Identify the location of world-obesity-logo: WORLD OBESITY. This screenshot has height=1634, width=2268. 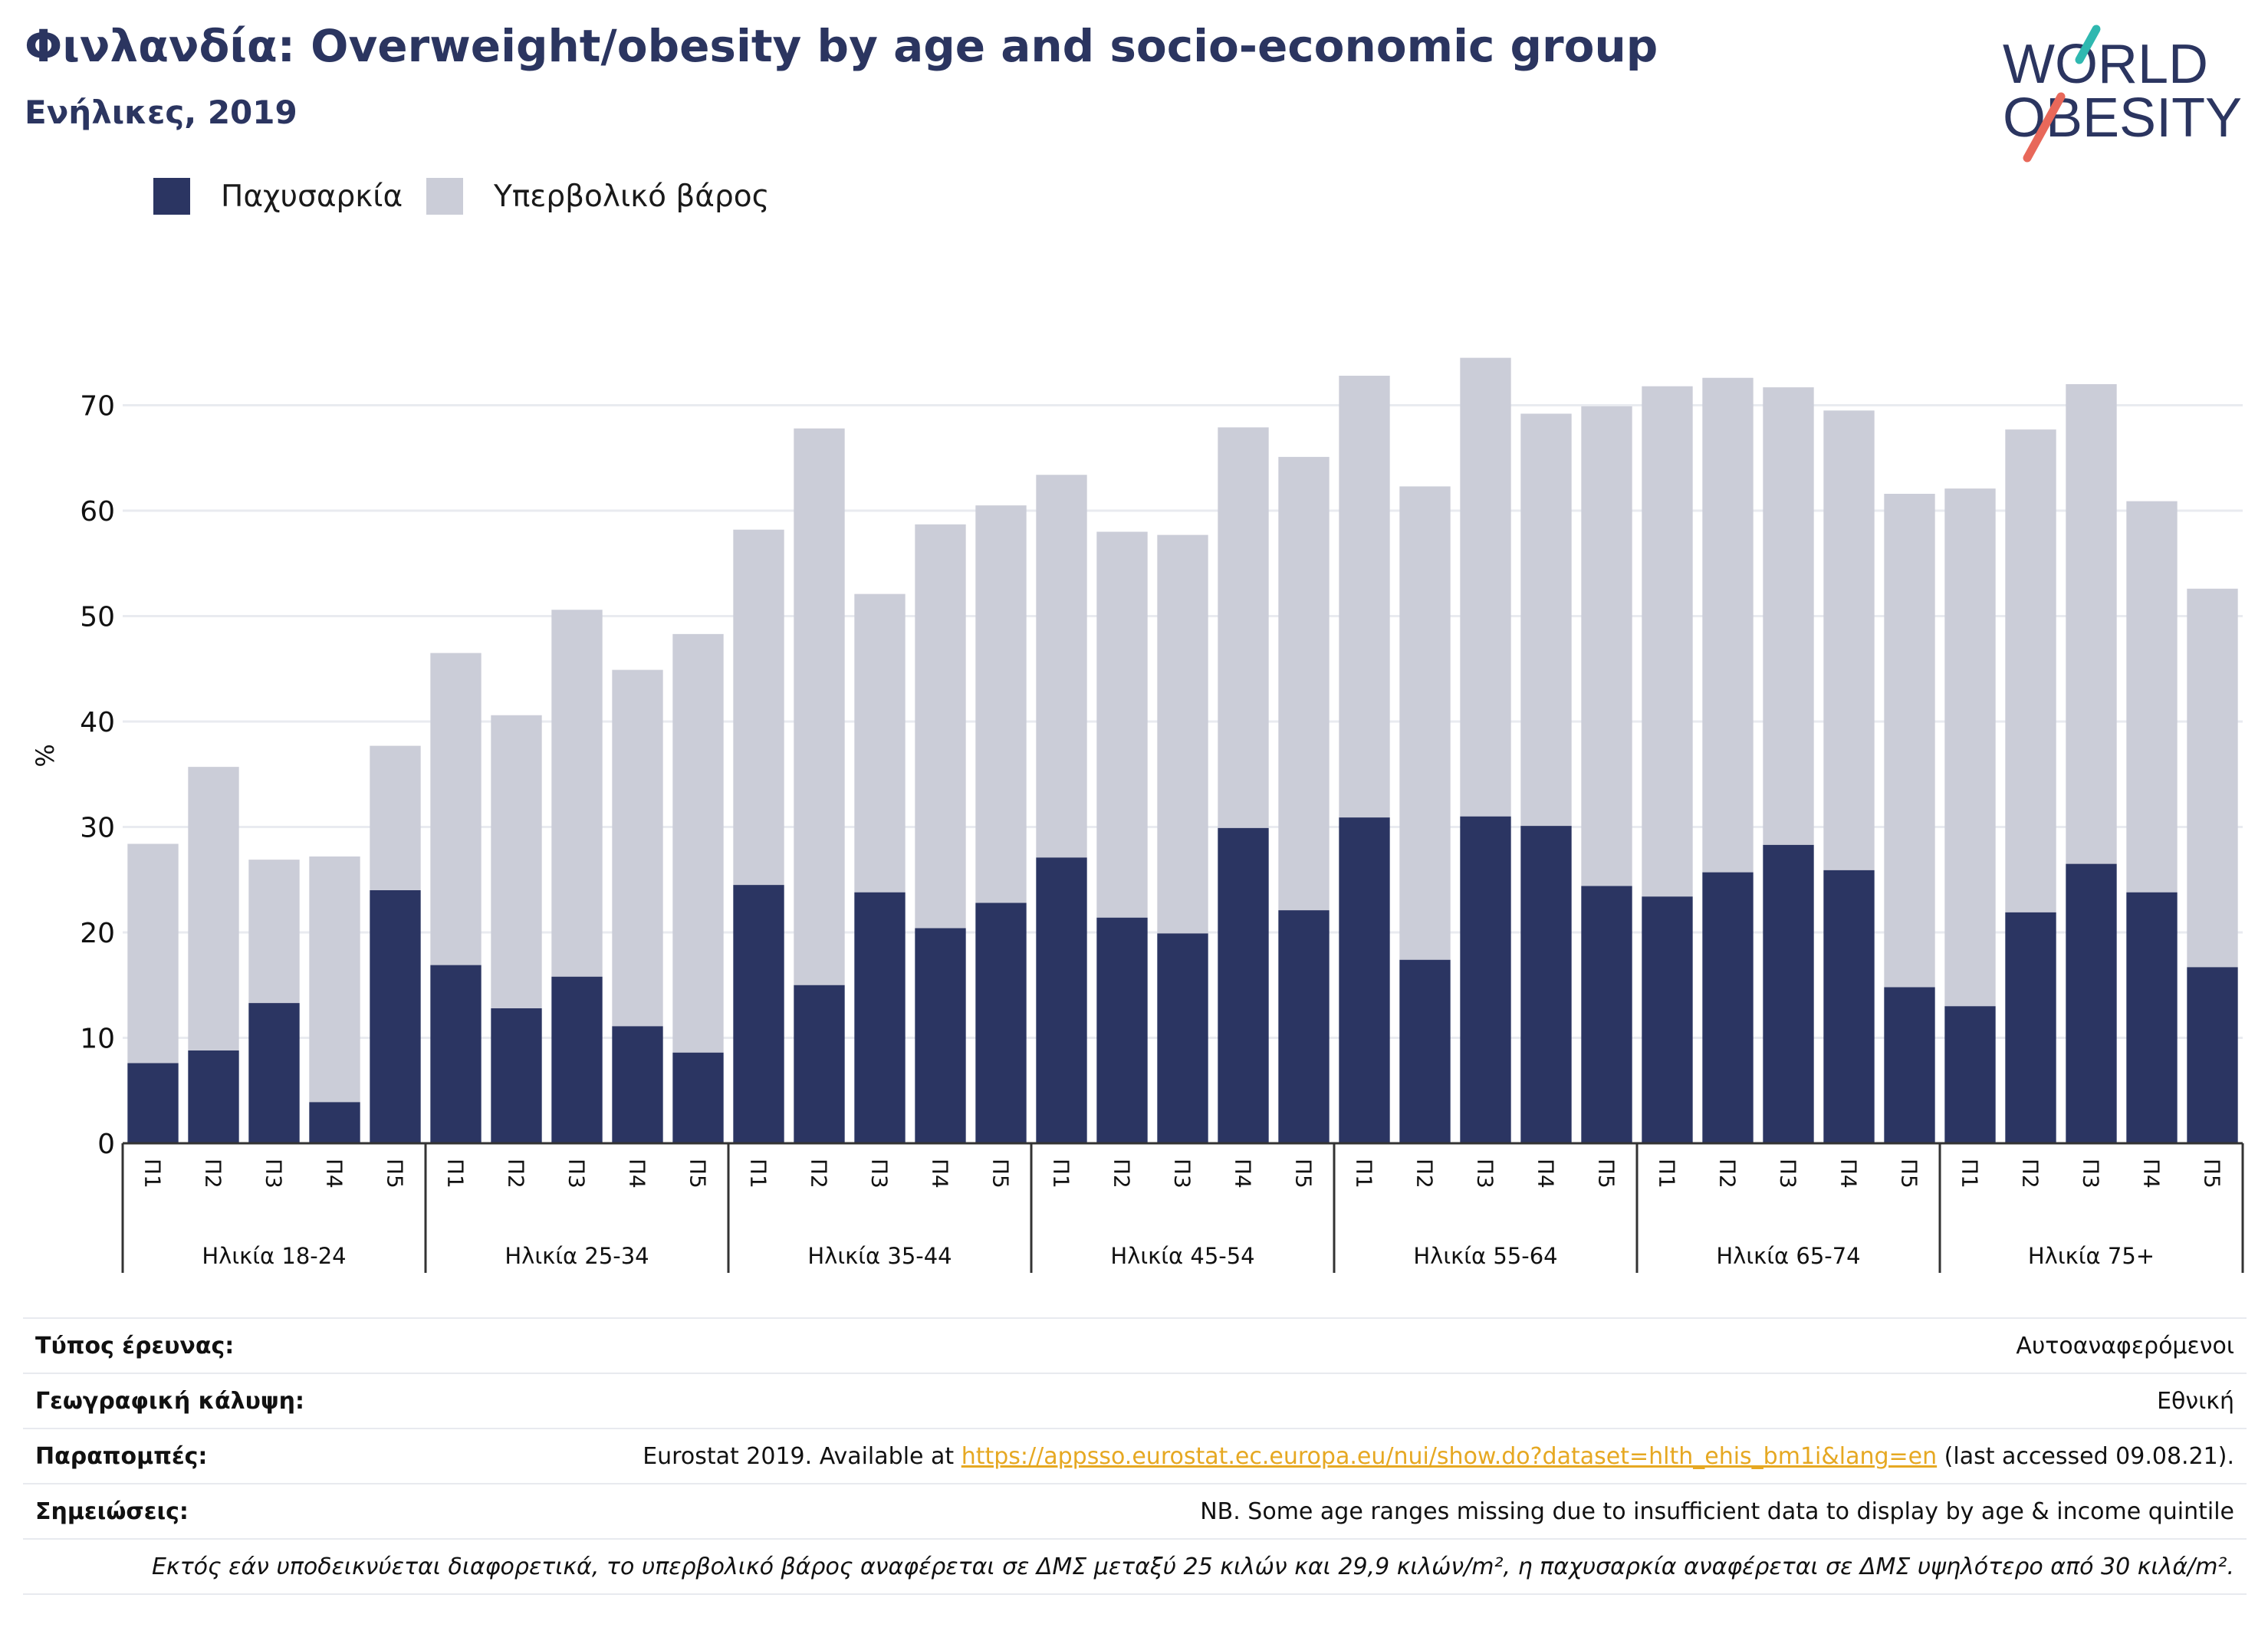
(2122, 94).